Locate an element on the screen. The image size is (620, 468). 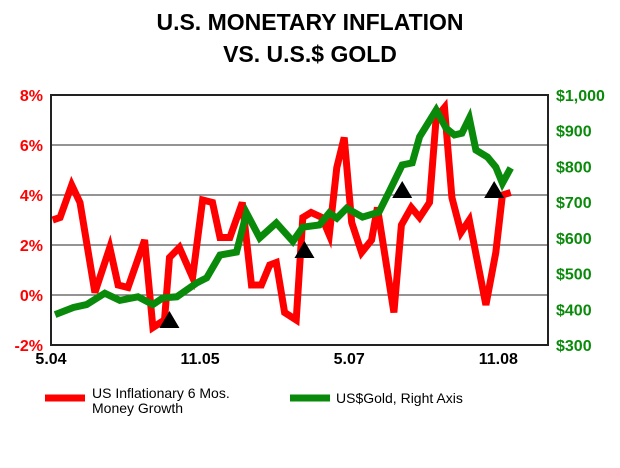
y-left-tick-label: 0% is located at coordinates (31, 296).